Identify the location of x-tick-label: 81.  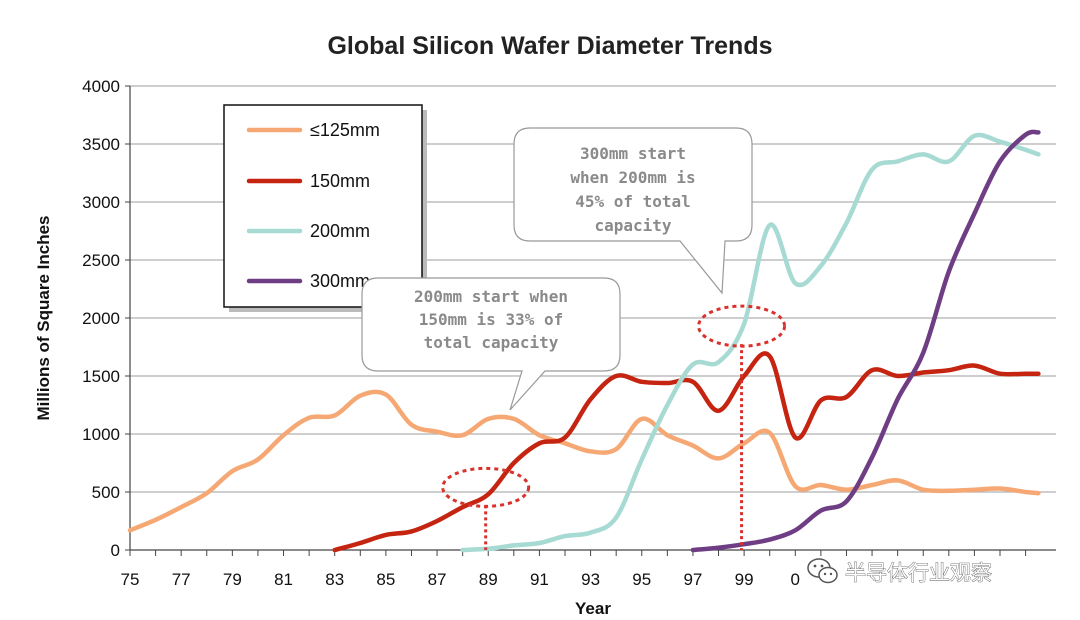
(283, 579).